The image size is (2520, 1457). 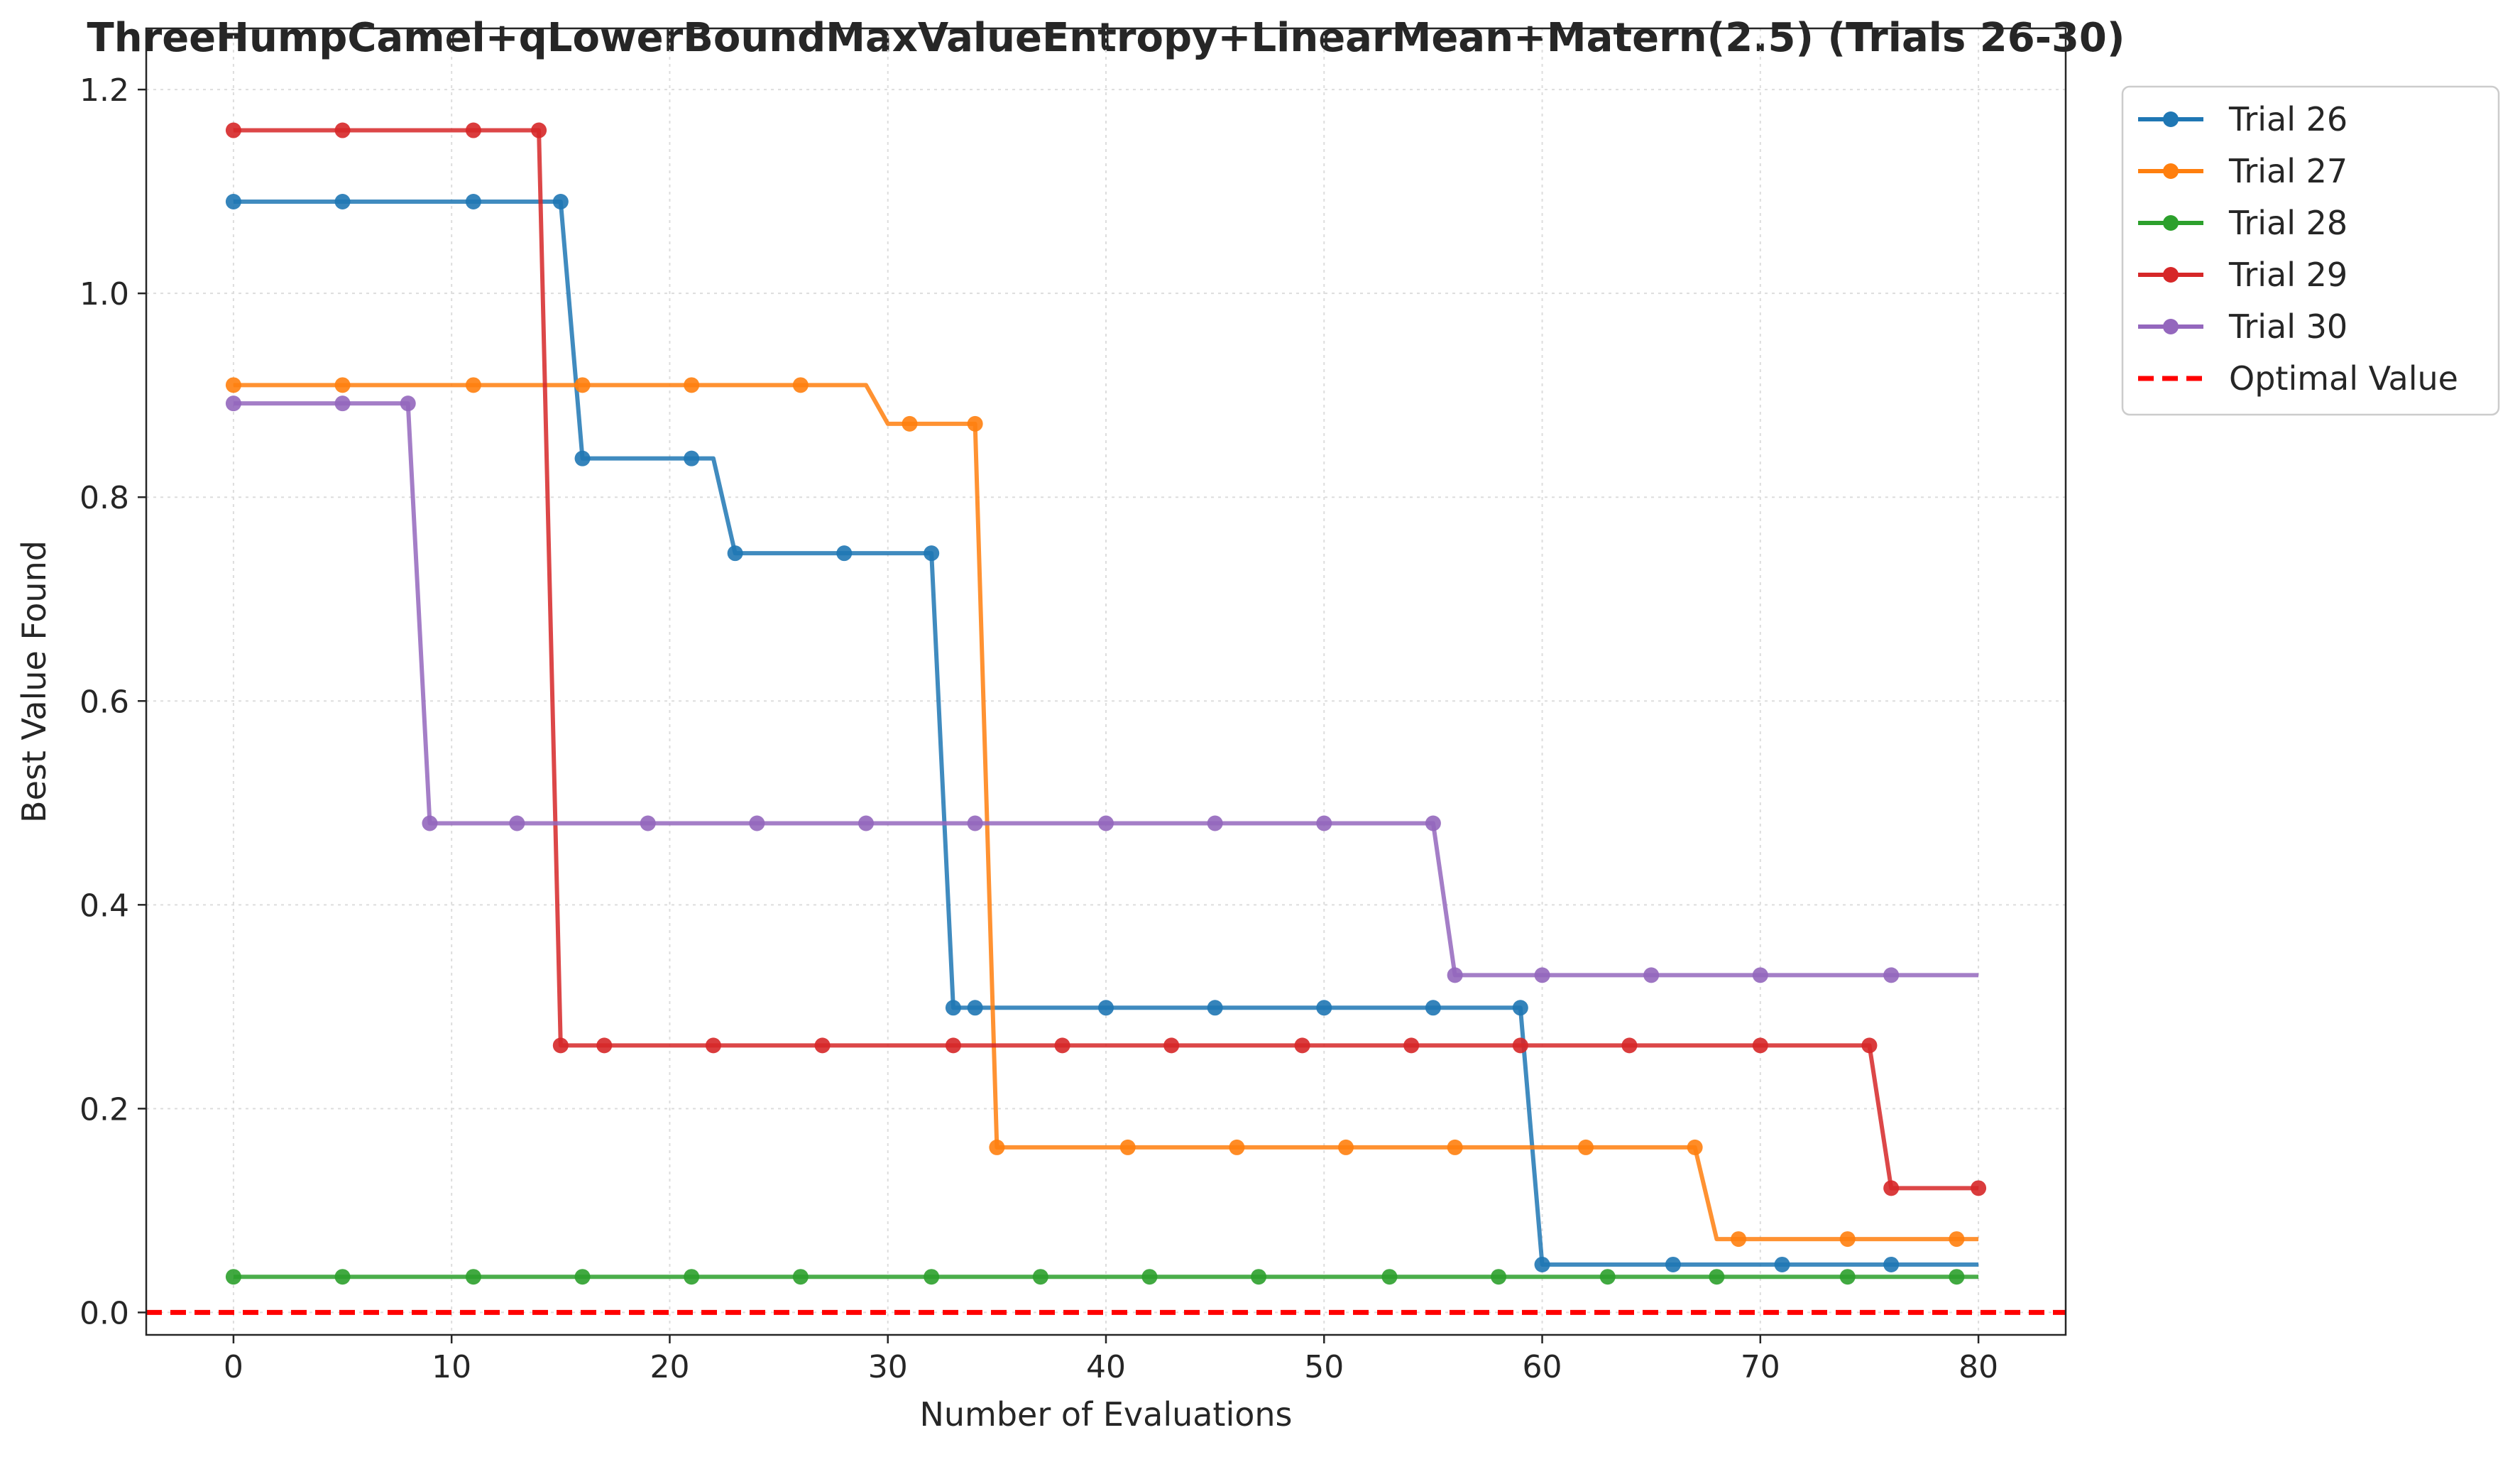 I want to click on x-tick-label: 20, so click(x=670, y=1367).